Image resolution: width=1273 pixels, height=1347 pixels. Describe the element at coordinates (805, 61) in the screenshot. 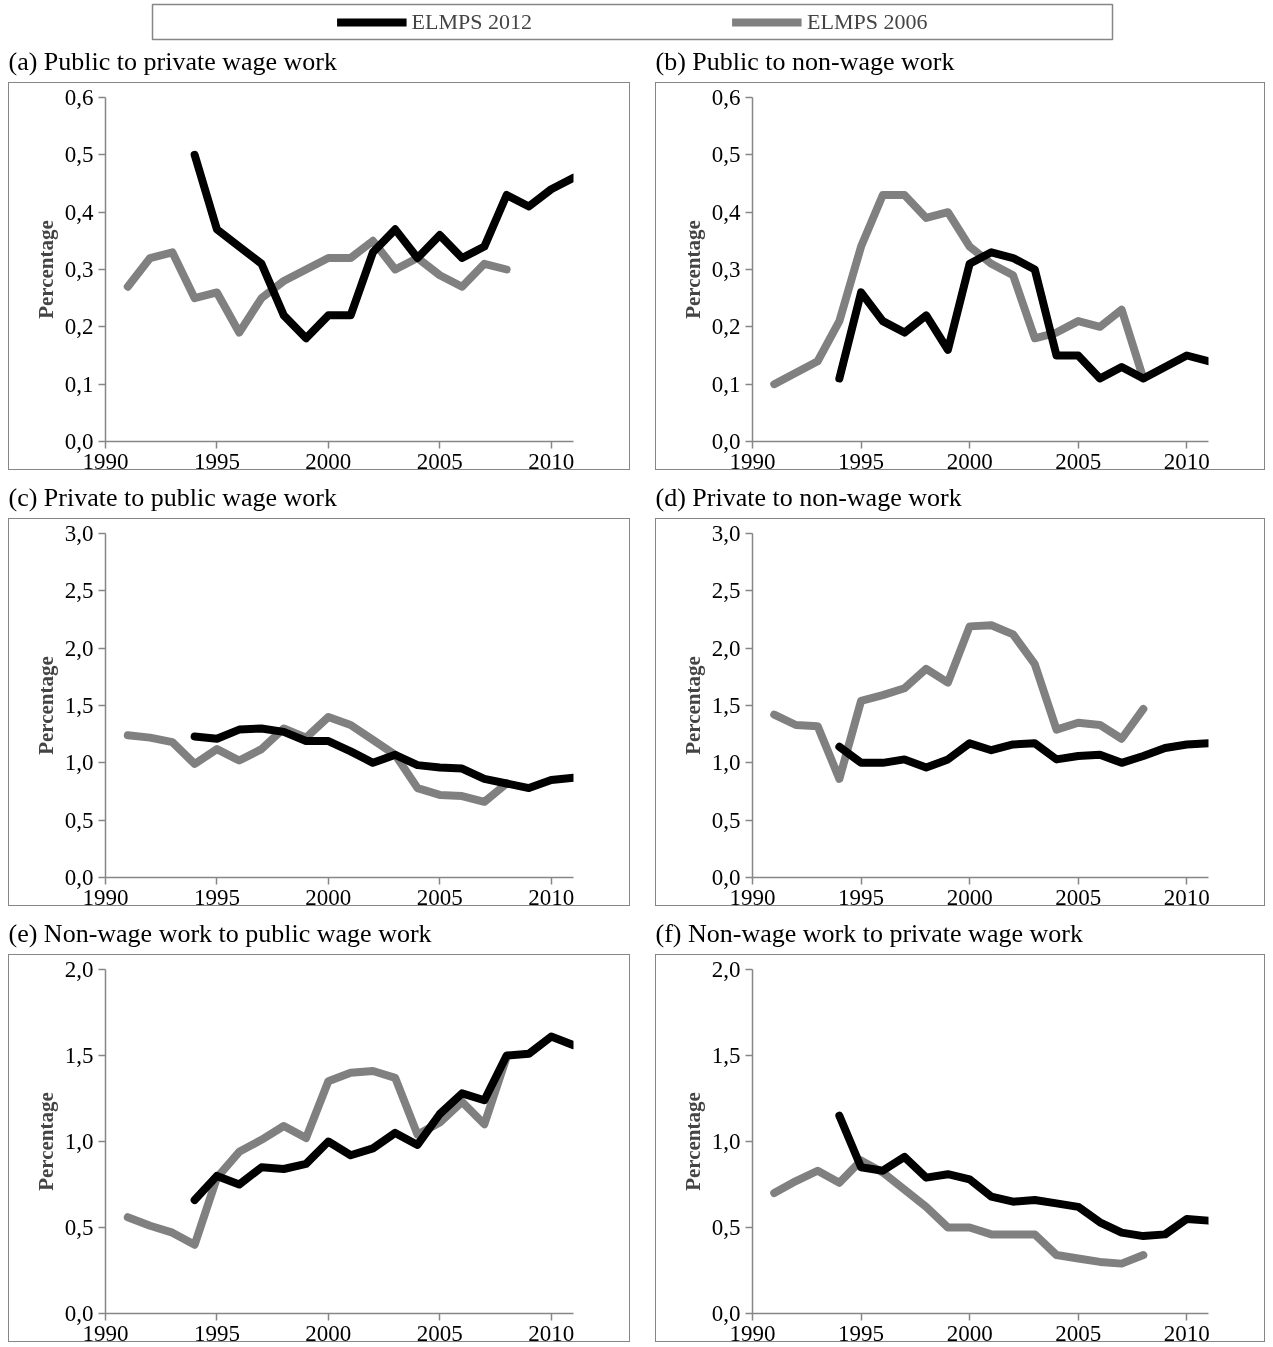

I see `chart-title: (b) Public to non-wage work` at that location.